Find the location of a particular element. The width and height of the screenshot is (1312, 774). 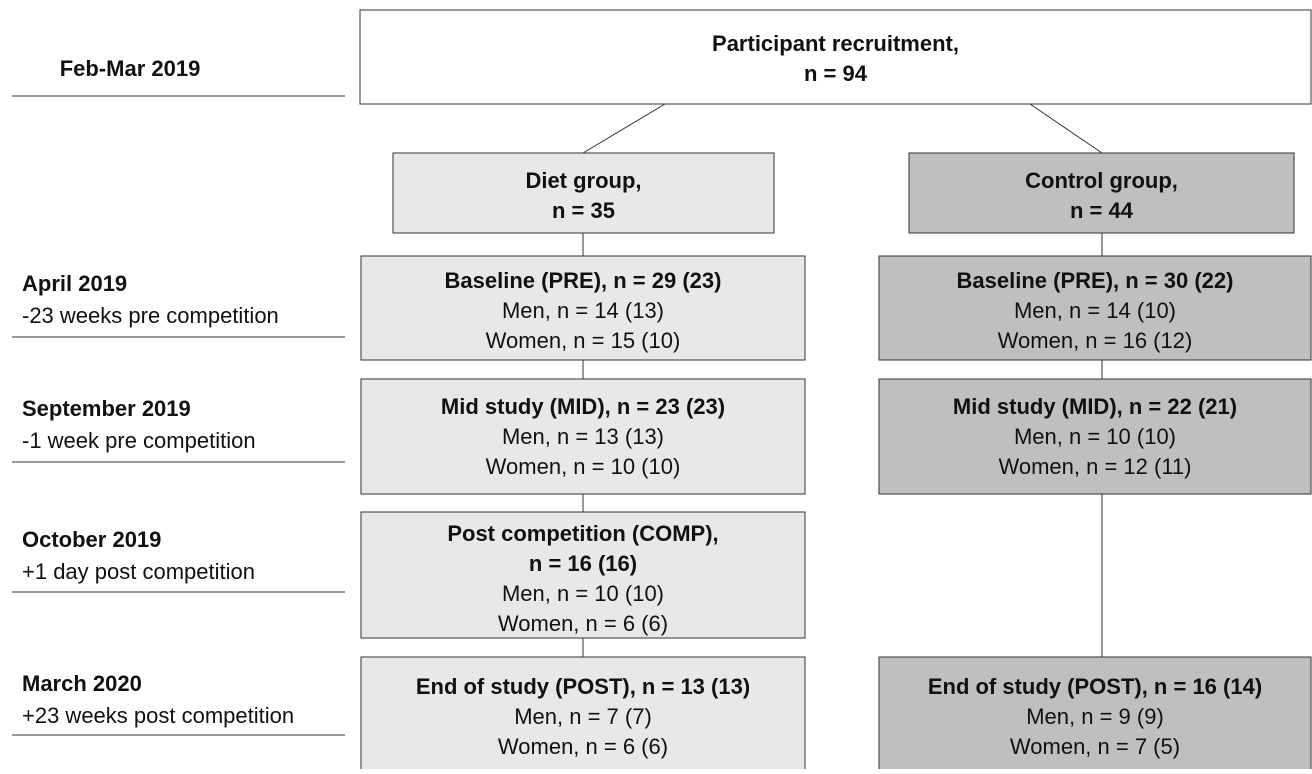

box-detail: Men, n = 9 (9) is located at coordinates (1095, 716).